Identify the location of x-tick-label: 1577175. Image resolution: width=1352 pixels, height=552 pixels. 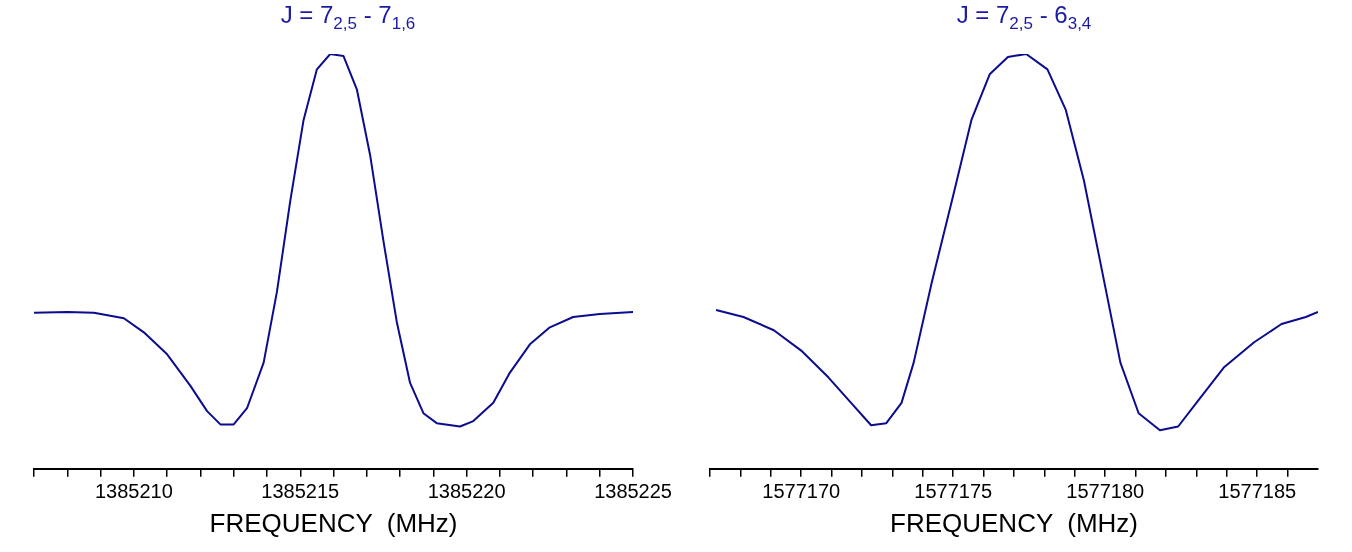
(953, 491).